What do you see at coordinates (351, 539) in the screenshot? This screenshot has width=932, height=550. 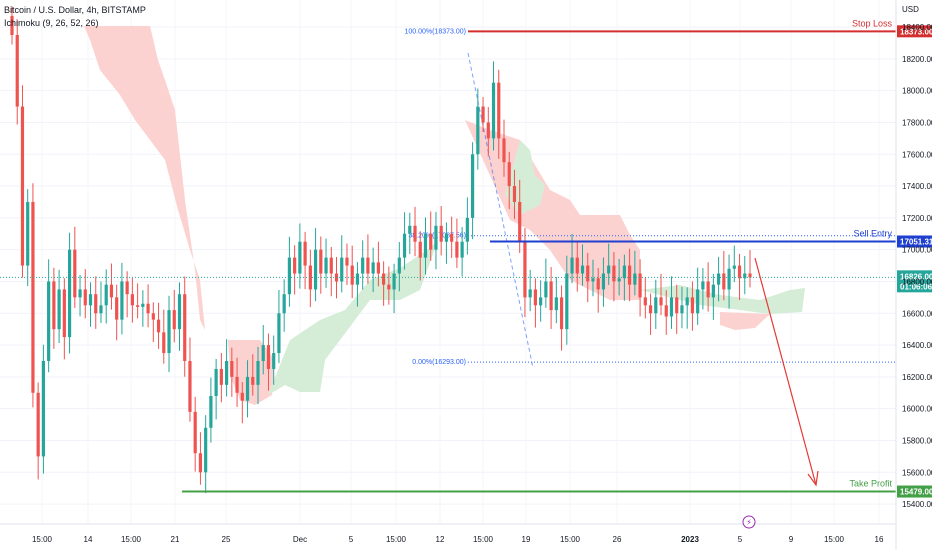 I see `time-tick-label: 5` at bounding box center [351, 539].